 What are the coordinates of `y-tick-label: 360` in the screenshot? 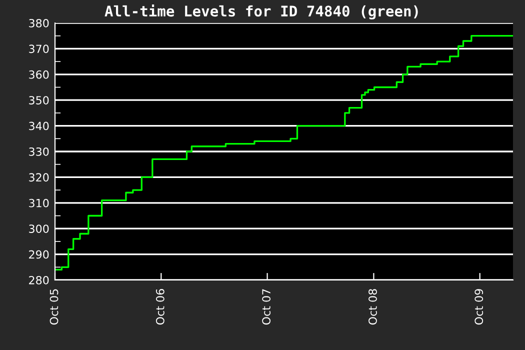 It's located at (39, 74).